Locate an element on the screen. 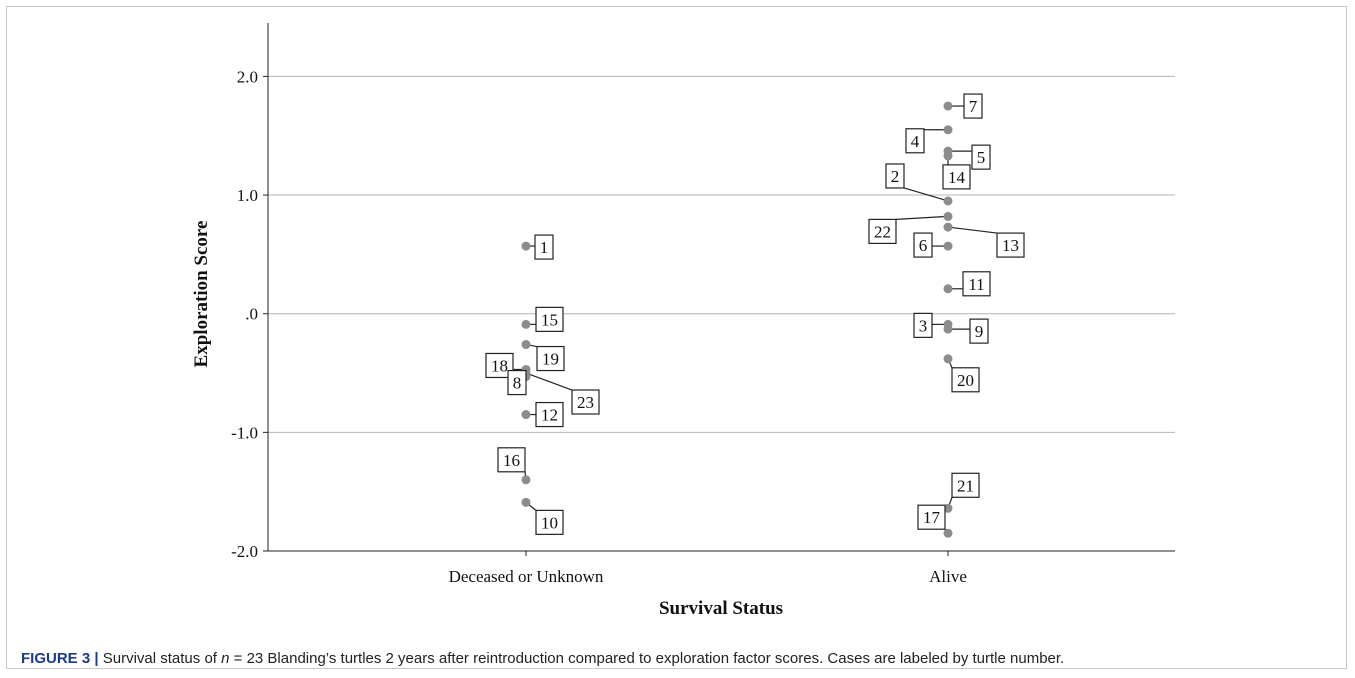 The height and width of the screenshot is (678, 1355). case-label: 15 is located at coordinates (549, 319).